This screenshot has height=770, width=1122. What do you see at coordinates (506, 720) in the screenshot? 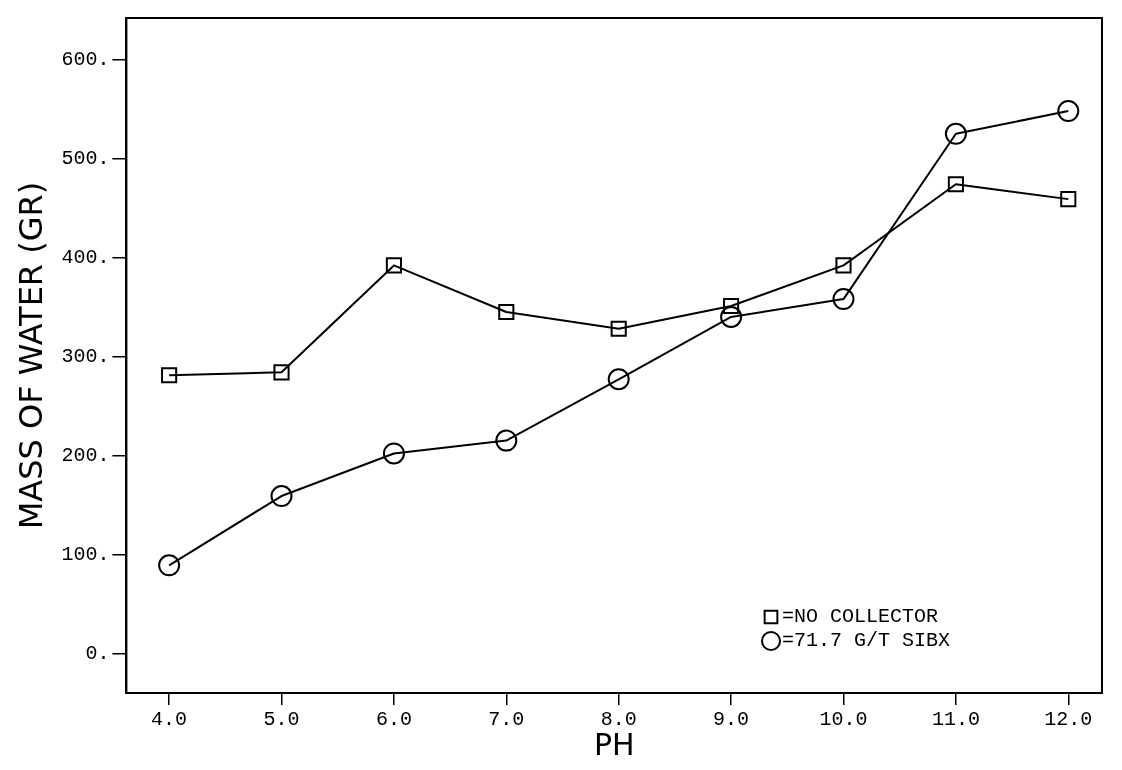
I see `x-tick-label: 7.0` at bounding box center [506, 720].